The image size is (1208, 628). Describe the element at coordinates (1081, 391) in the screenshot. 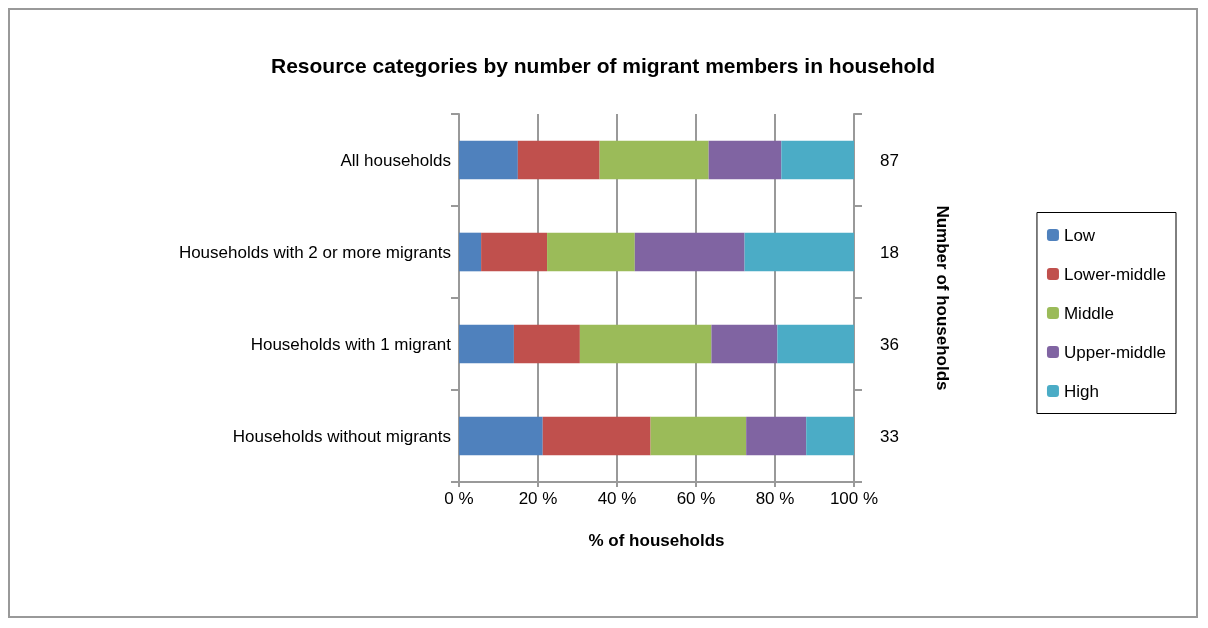

I see `legend-label: High` at that location.